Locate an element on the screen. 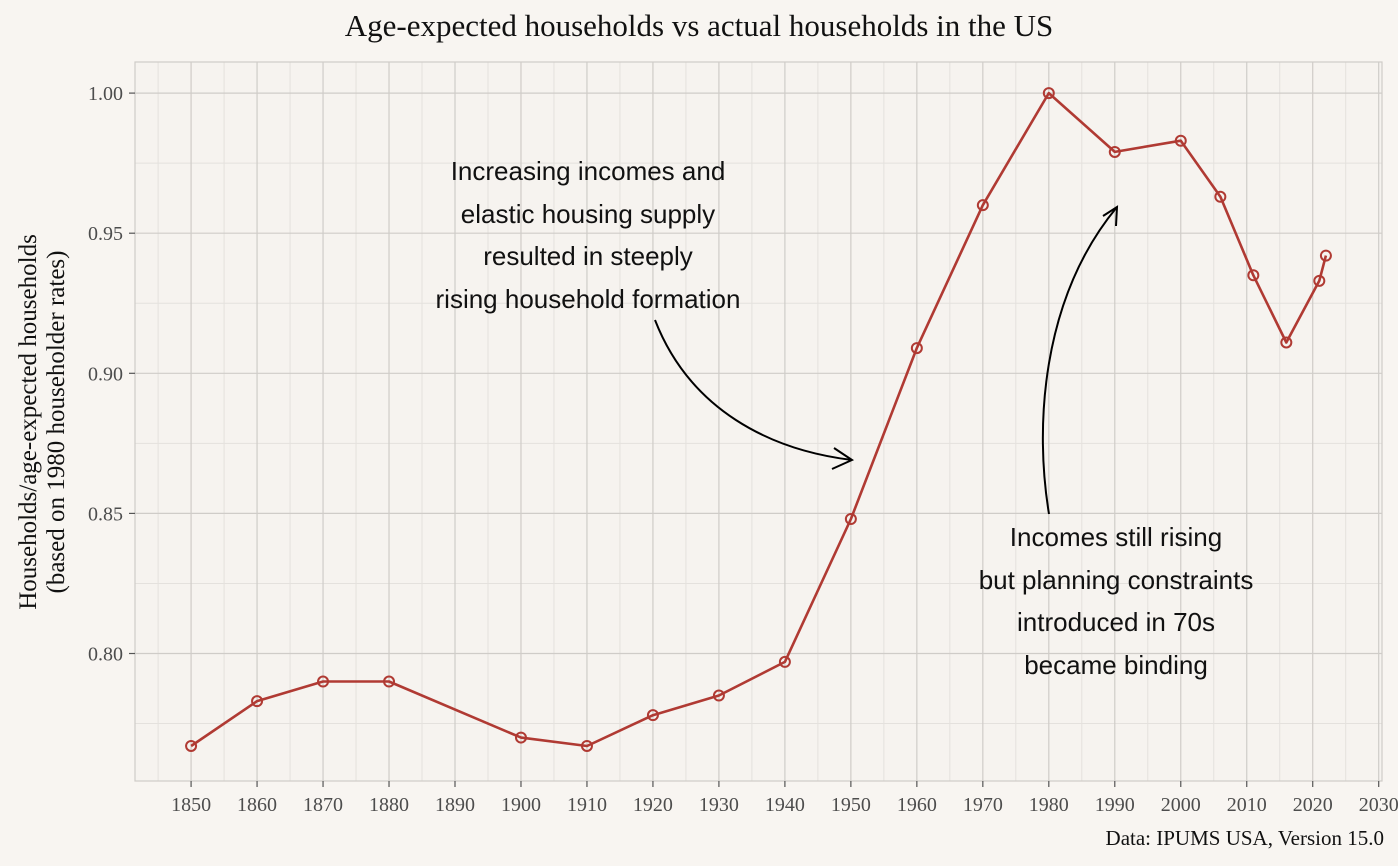 This screenshot has height=866, width=1398. x-tick-label: 2000 is located at coordinates (1181, 805).